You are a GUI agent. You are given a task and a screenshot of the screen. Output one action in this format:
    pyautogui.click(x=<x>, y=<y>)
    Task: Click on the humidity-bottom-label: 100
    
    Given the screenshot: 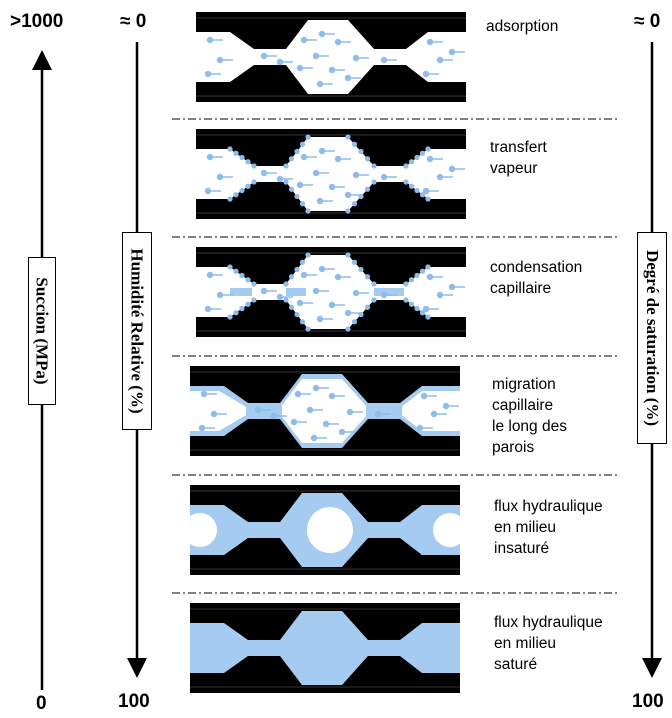 What is the action you would take?
    pyautogui.click(x=134, y=701)
    